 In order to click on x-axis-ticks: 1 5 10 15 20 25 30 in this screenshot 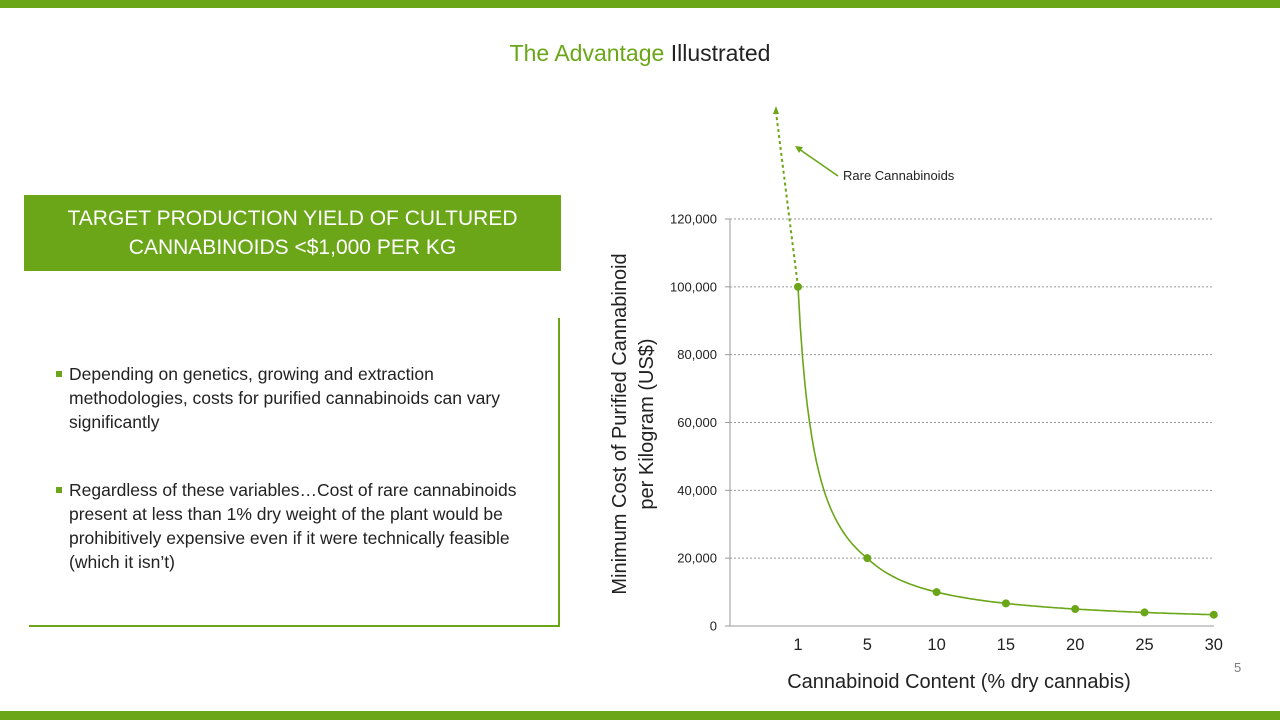, I will do `click(1008, 645)`.